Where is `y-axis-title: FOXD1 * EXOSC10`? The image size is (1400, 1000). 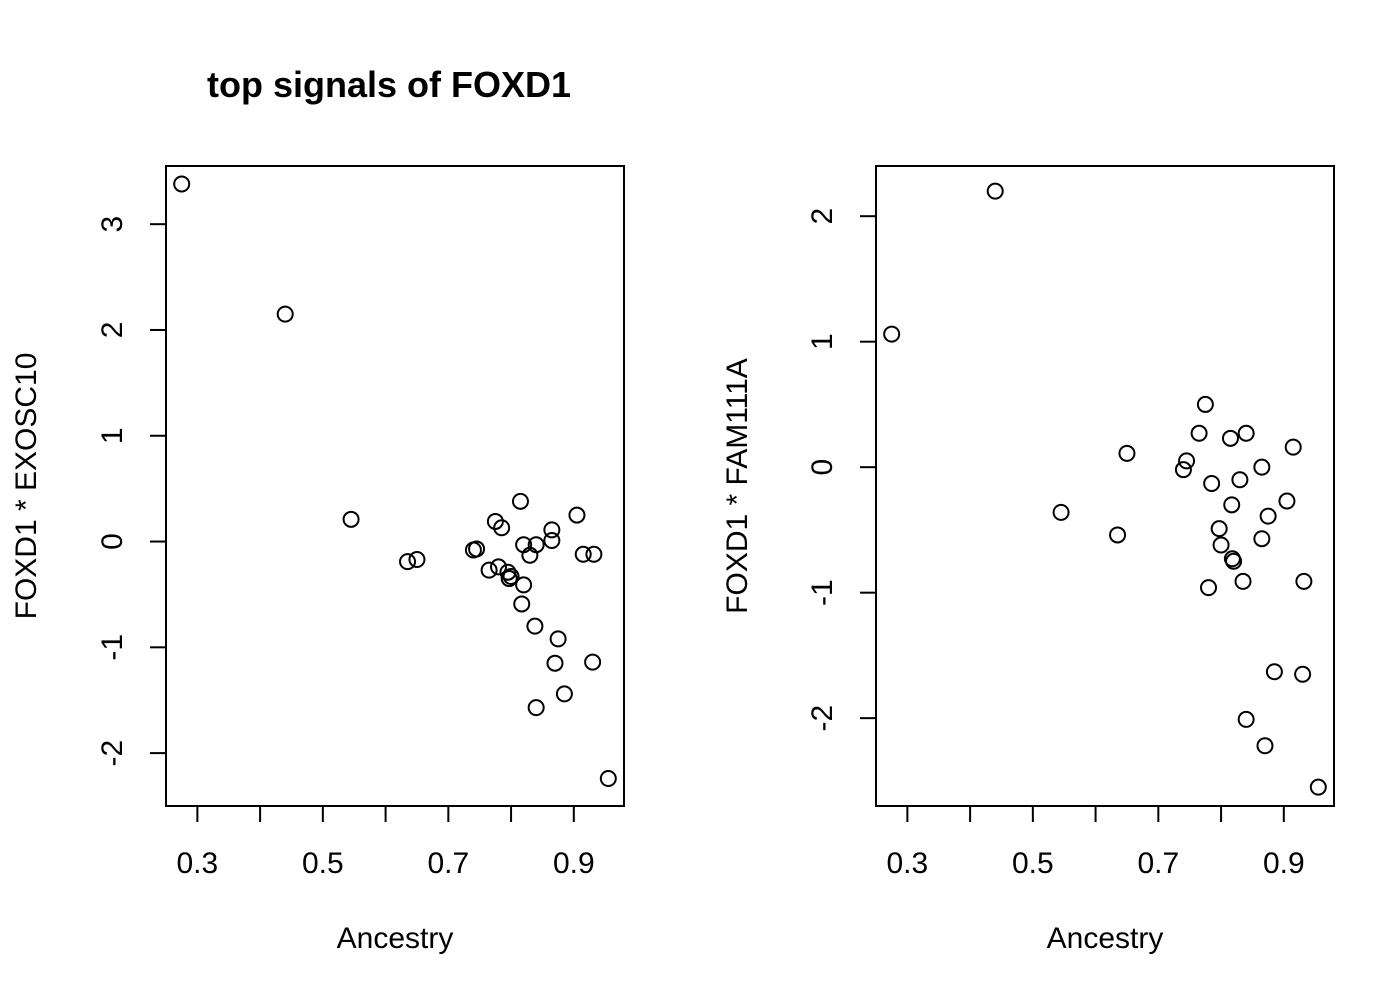 y-axis-title: FOXD1 * EXOSC10 is located at coordinates (26, 486).